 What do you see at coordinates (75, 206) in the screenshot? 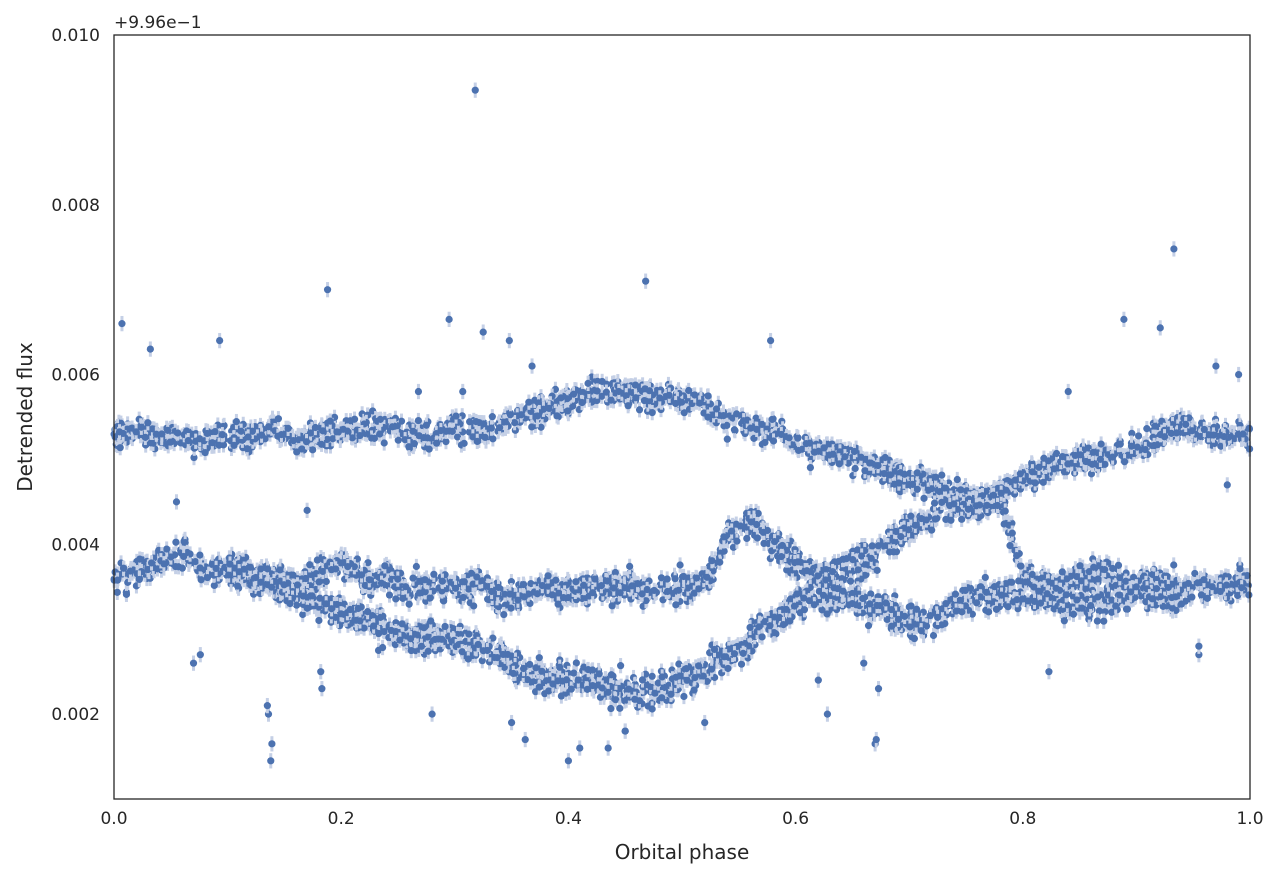
I see `y-tick-label: 0.008` at bounding box center [75, 206].